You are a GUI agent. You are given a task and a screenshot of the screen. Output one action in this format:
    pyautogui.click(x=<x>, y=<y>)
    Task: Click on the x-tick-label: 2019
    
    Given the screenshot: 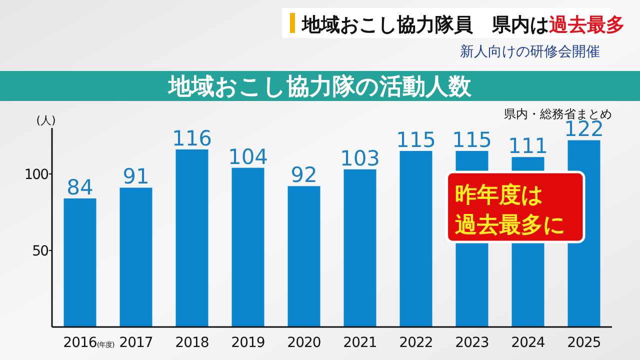 What is the action you would take?
    pyautogui.click(x=248, y=343)
    